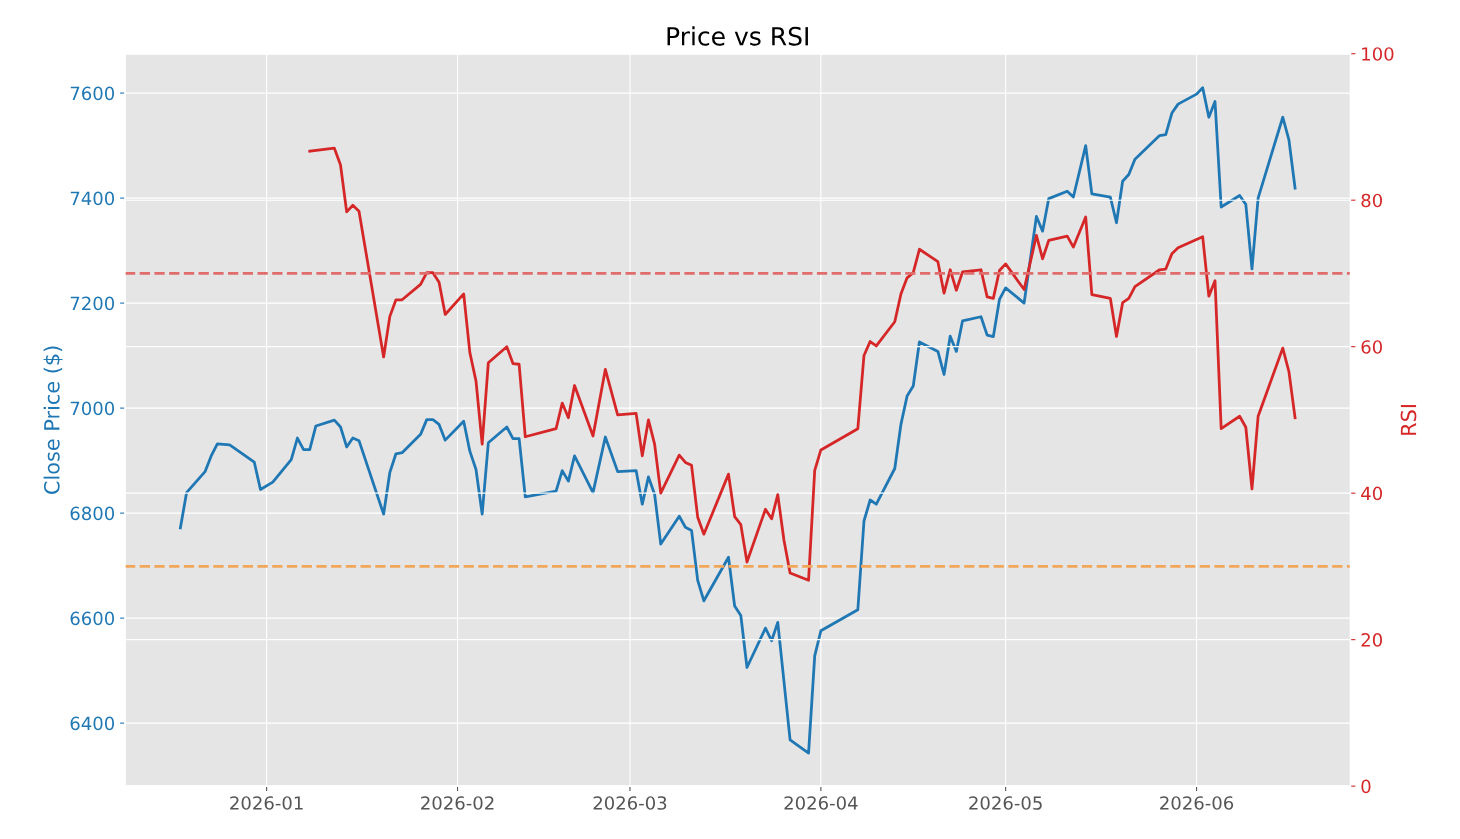 Image resolution: width=1460 pixels, height=839 pixels. Describe the element at coordinates (53, 420) in the screenshot. I see `y-axis-title: Close Price ($)` at that location.